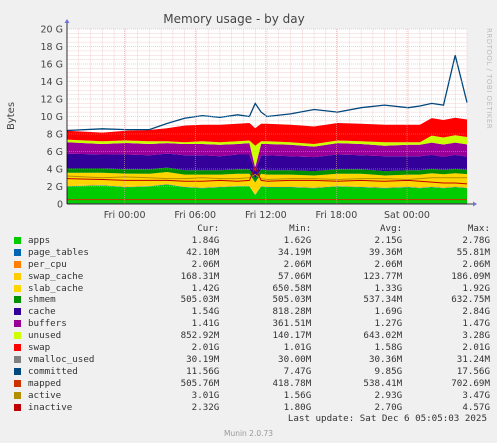 This screenshot has width=497, height=443. Describe the element at coordinates (388, 240) in the screenshot. I see `legend-value: 2.15G` at that location.